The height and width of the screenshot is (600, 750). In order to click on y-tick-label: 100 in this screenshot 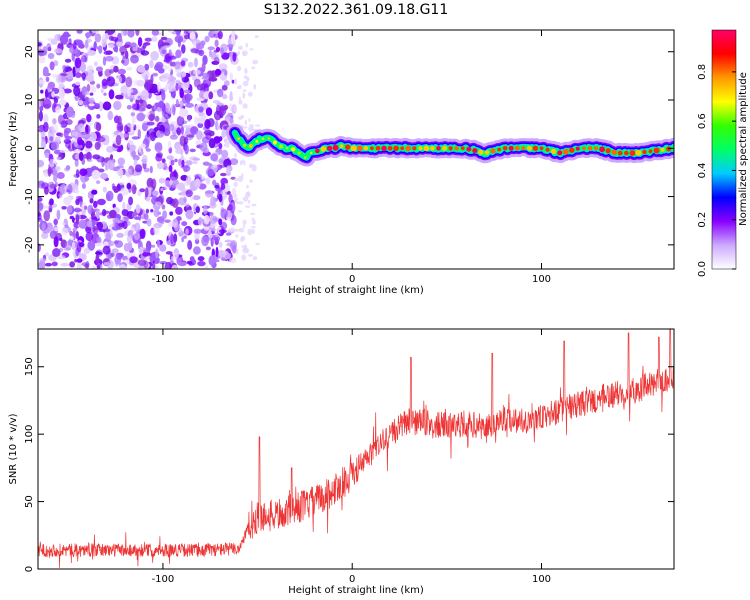, I will do `click(29, 434)`.